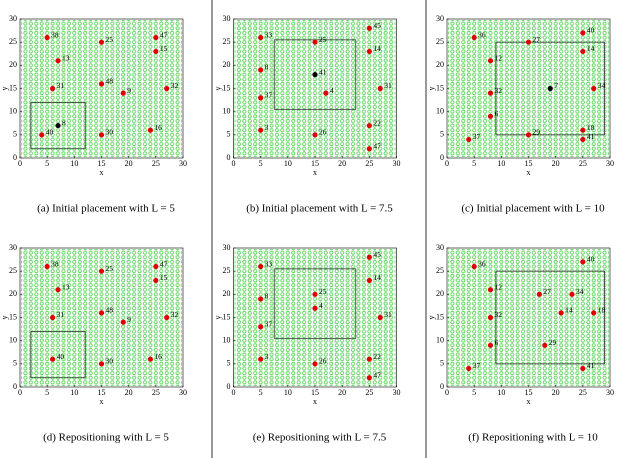 The height and width of the screenshot is (458, 640). What do you see at coordinates (440, 339) in the screenshot?
I see `y-tick-label: 10` at bounding box center [440, 339].